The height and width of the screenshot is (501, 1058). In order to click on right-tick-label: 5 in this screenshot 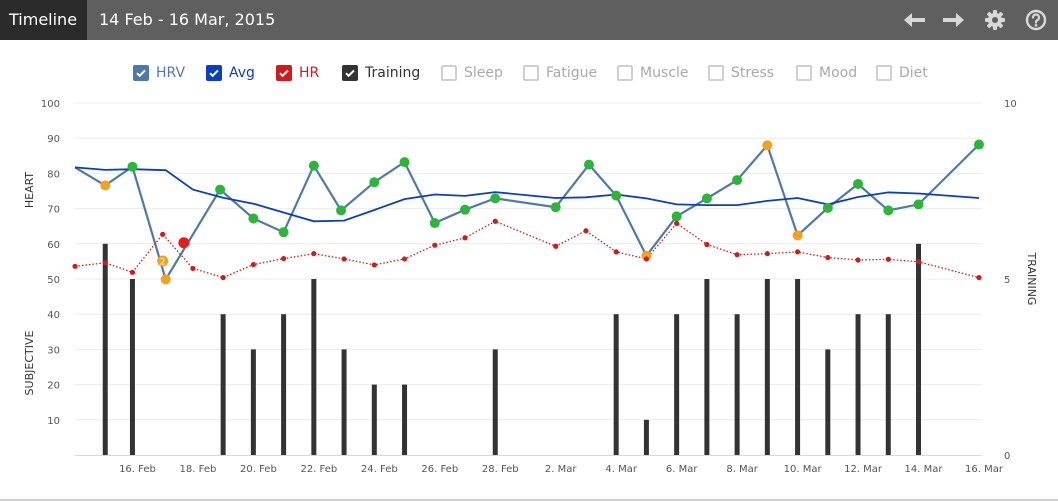, I will do `click(1007, 280)`.